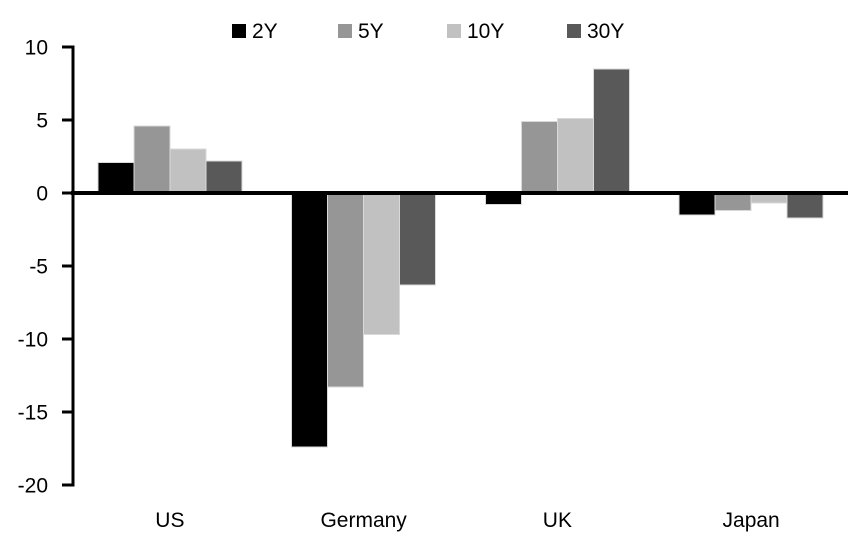 The width and height of the screenshot is (852, 539). What do you see at coordinates (169, 520) in the screenshot?
I see `category-label-US: US` at bounding box center [169, 520].